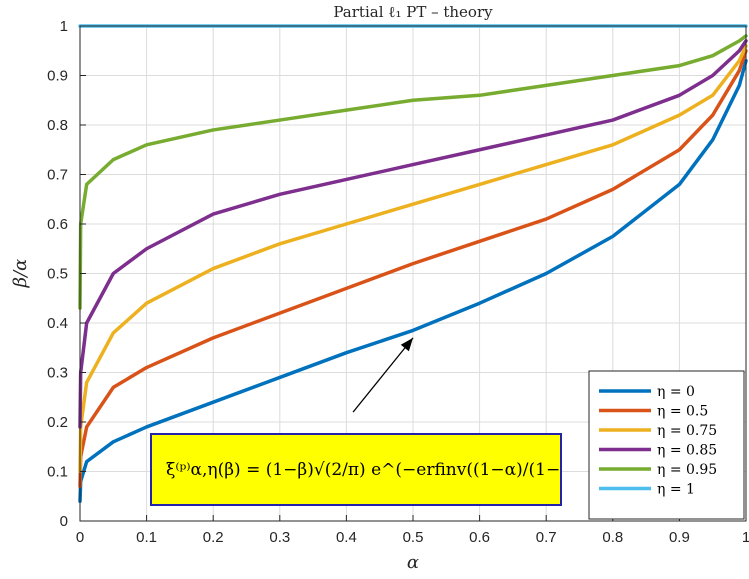 Image resolution: width=749 pixels, height=579 pixels. Describe the element at coordinates (57, 175) in the screenshot. I see `y-tick-label: 0.7` at that location.